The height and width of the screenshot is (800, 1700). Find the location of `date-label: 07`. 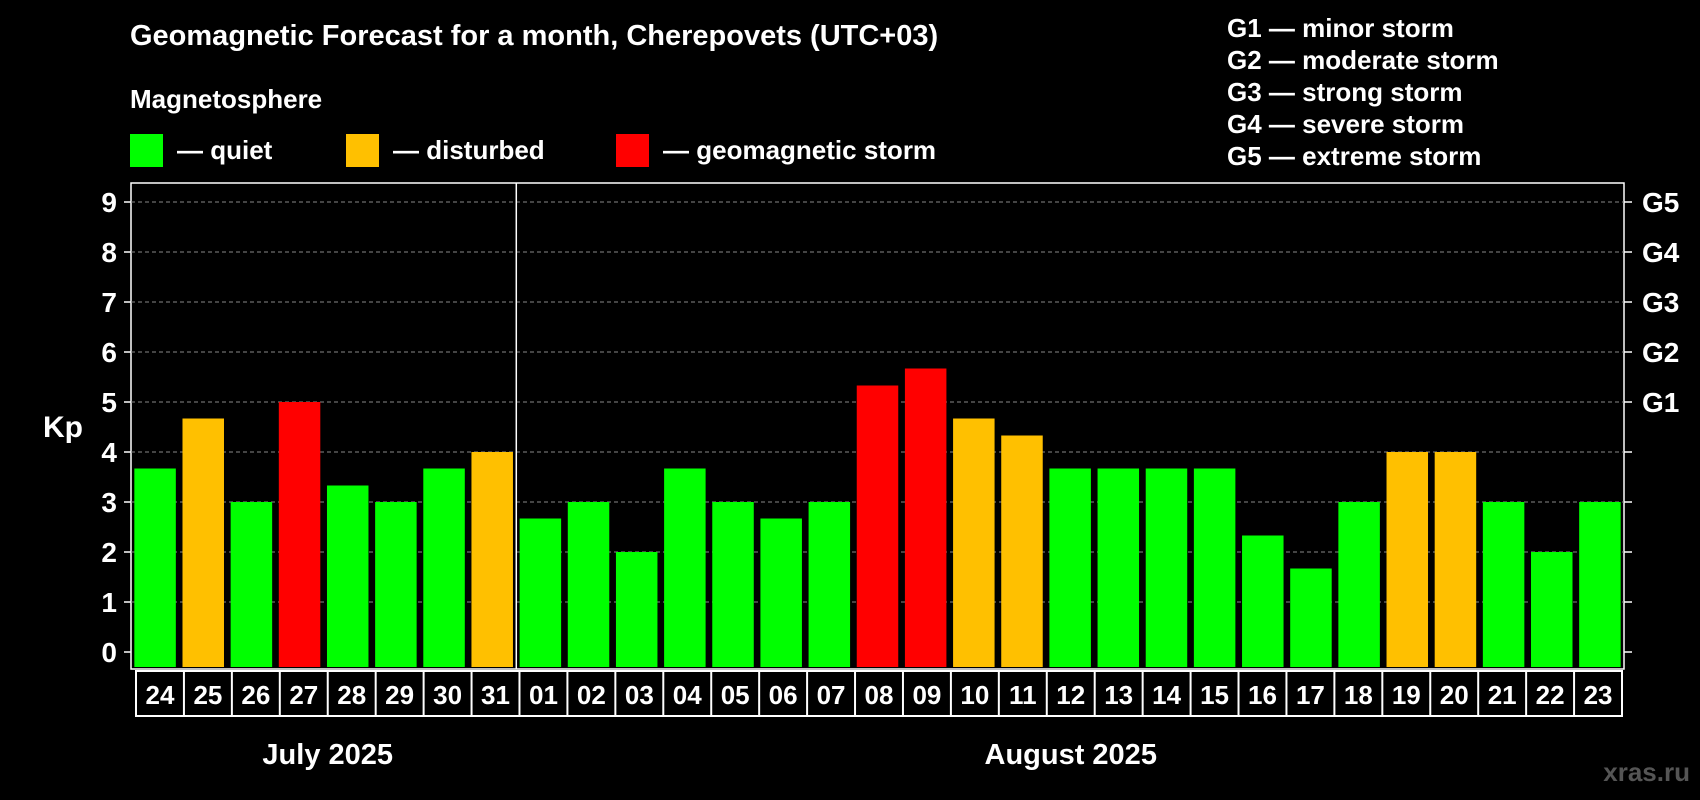

date-label: 07 is located at coordinates (831, 695).